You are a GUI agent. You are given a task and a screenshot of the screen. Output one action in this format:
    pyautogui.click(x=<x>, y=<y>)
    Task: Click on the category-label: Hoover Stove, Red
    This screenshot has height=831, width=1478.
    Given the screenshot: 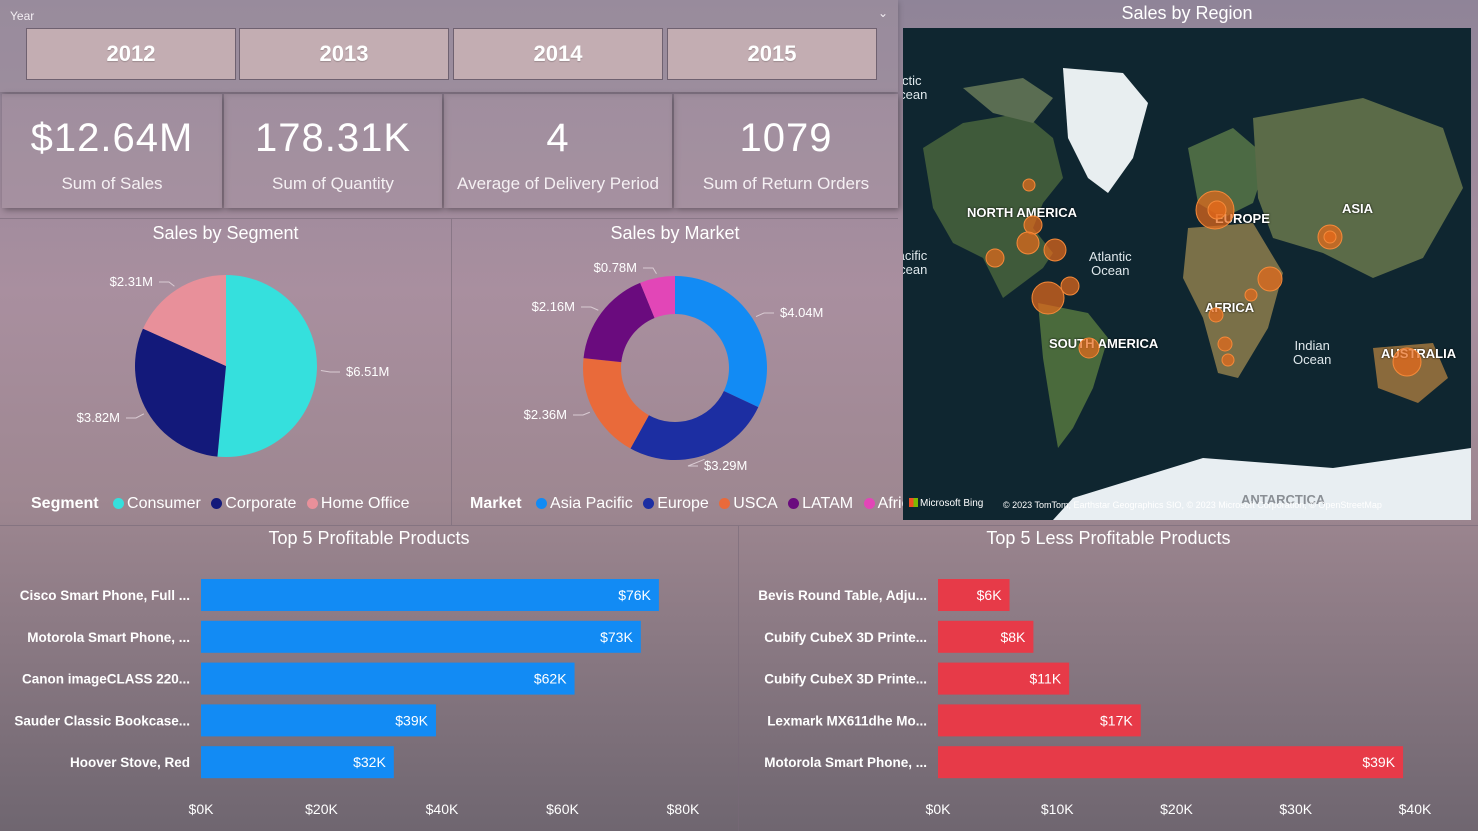 What is the action you would take?
    pyautogui.click(x=130, y=762)
    